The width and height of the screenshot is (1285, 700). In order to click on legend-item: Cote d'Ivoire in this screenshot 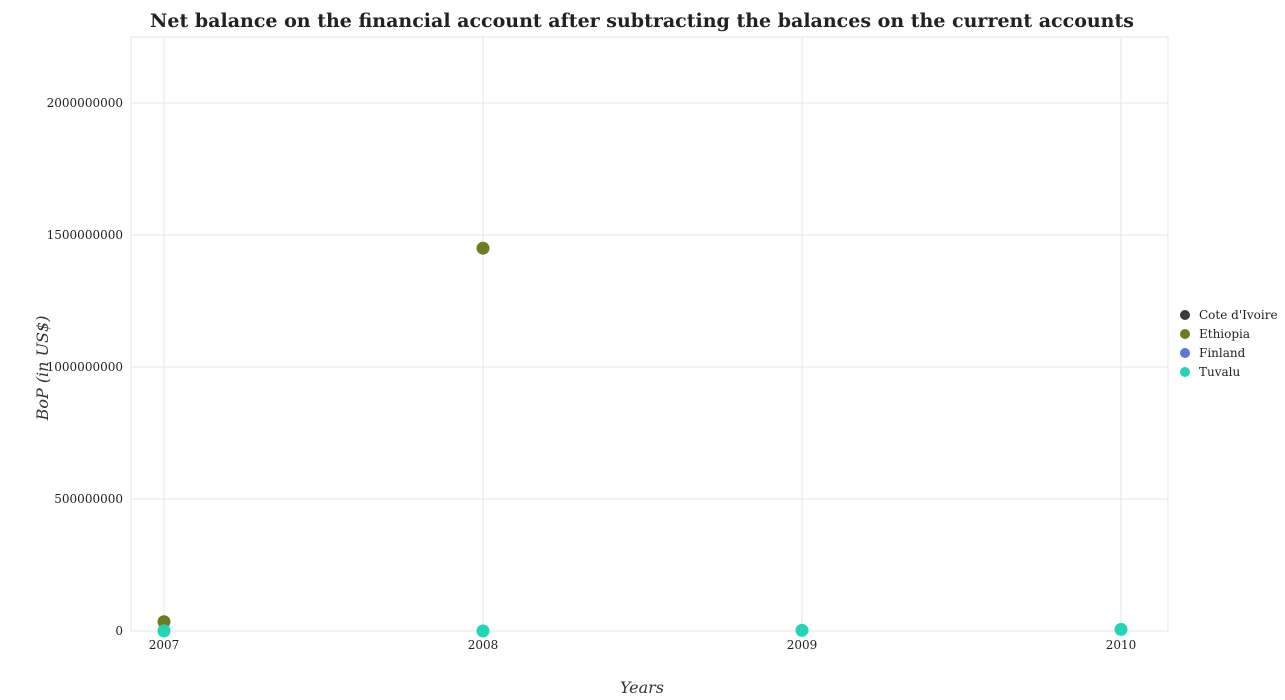, I will do `click(1229, 315)`.